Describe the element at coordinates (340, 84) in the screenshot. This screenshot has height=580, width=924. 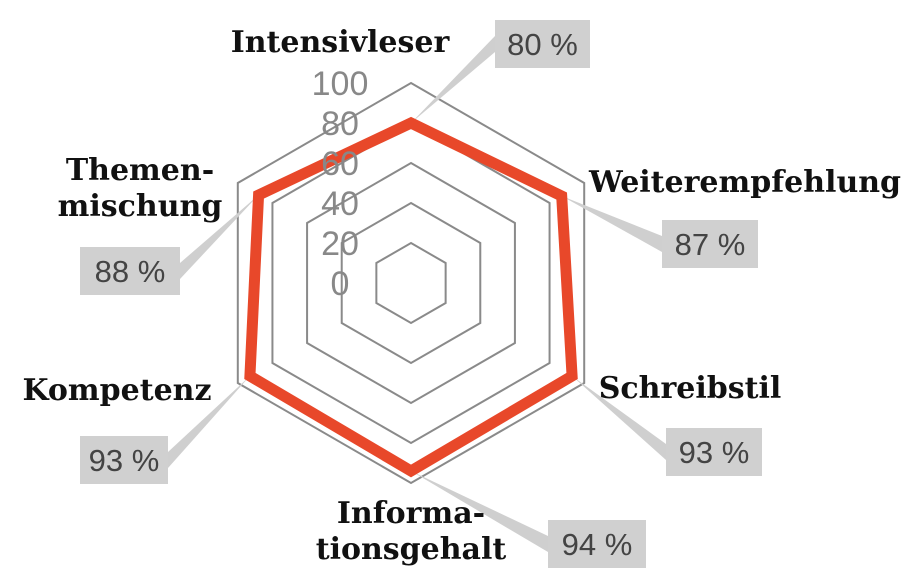
I see `y-tick-label: 100` at that location.